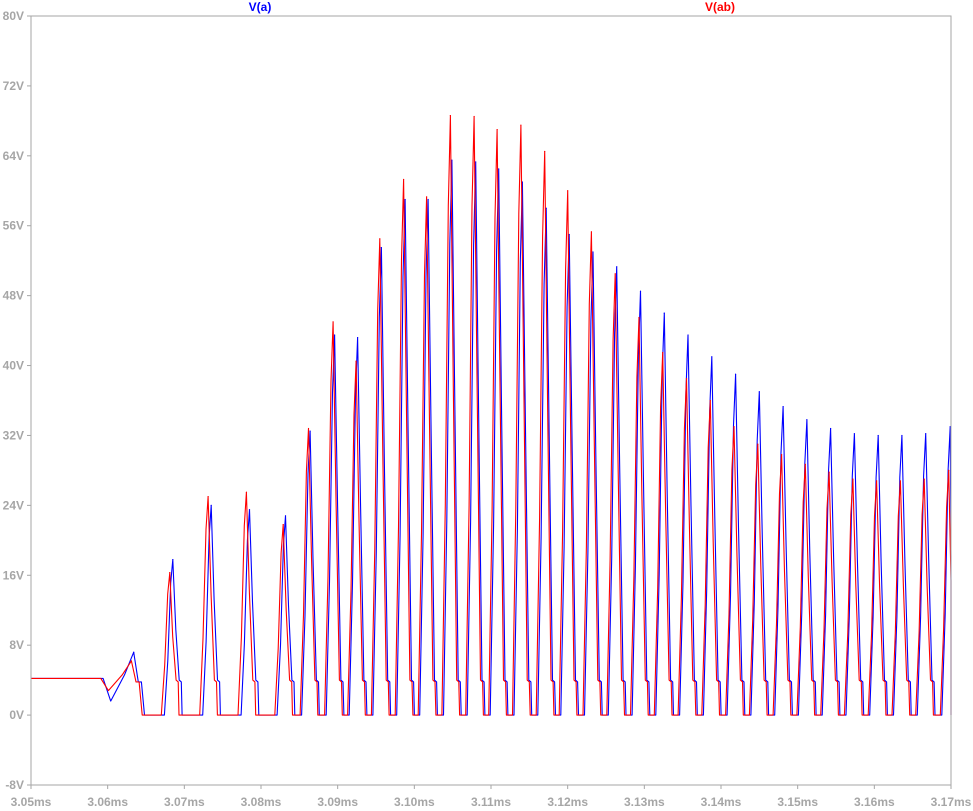 The height and width of the screenshot is (811, 973). What do you see at coordinates (107, 802) in the screenshot?
I see `x-tick-label: 3.06ms` at bounding box center [107, 802].